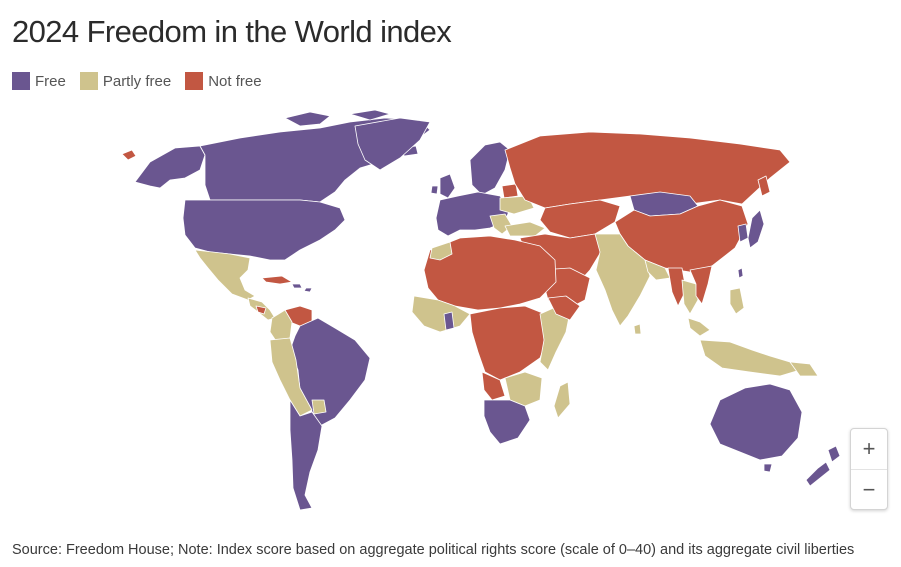 This screenshot has height=567, width=901. What do you see at coordinates (737, 301) in the screenshot?
I see `region-philippines` at bounding box center [737, 301].